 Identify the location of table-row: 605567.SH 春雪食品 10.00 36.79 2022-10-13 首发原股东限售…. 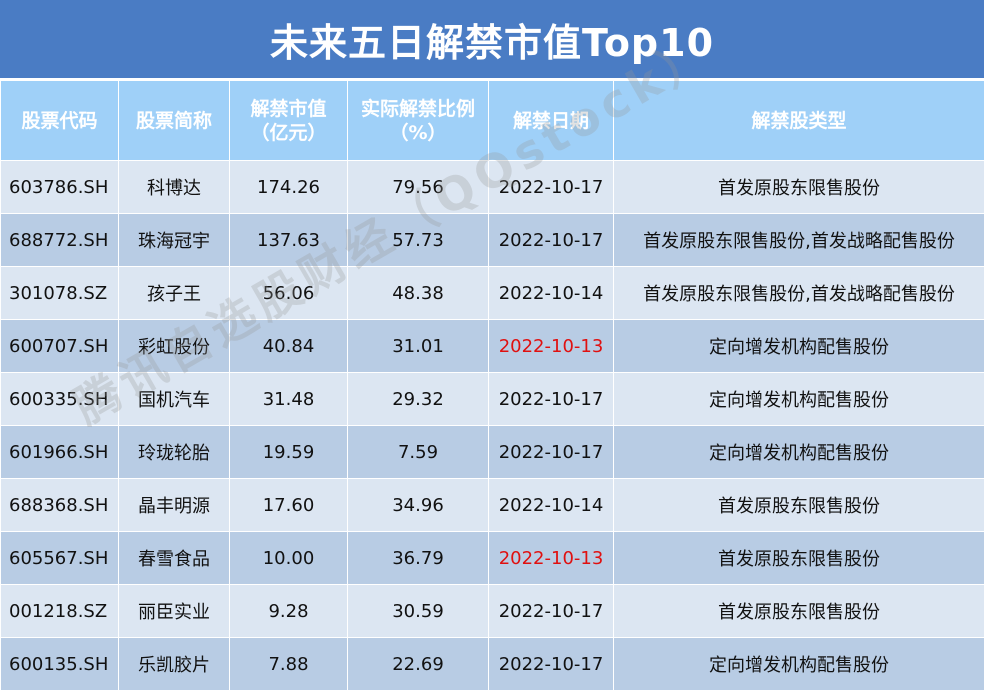
(492, 558).